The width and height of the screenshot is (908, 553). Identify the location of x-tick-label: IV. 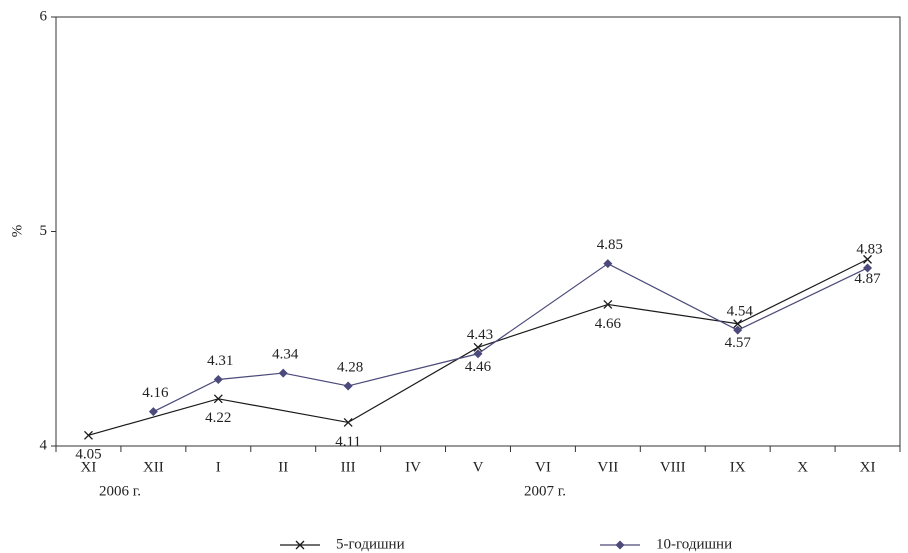
(413, 467).